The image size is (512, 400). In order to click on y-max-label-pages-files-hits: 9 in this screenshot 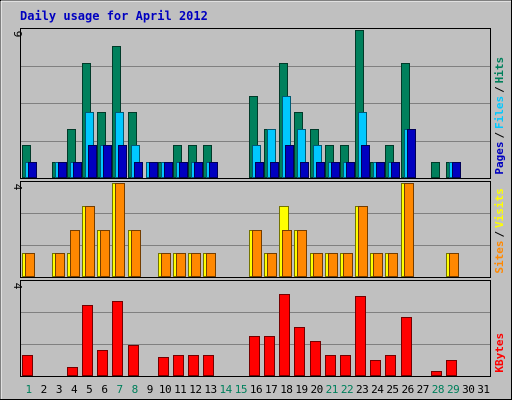, I will do `click(17, 34)`.